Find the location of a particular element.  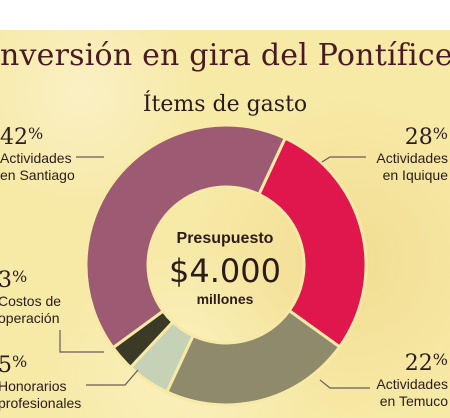

label-temuco-line1: Actividades is located at coordinates (412, 384).